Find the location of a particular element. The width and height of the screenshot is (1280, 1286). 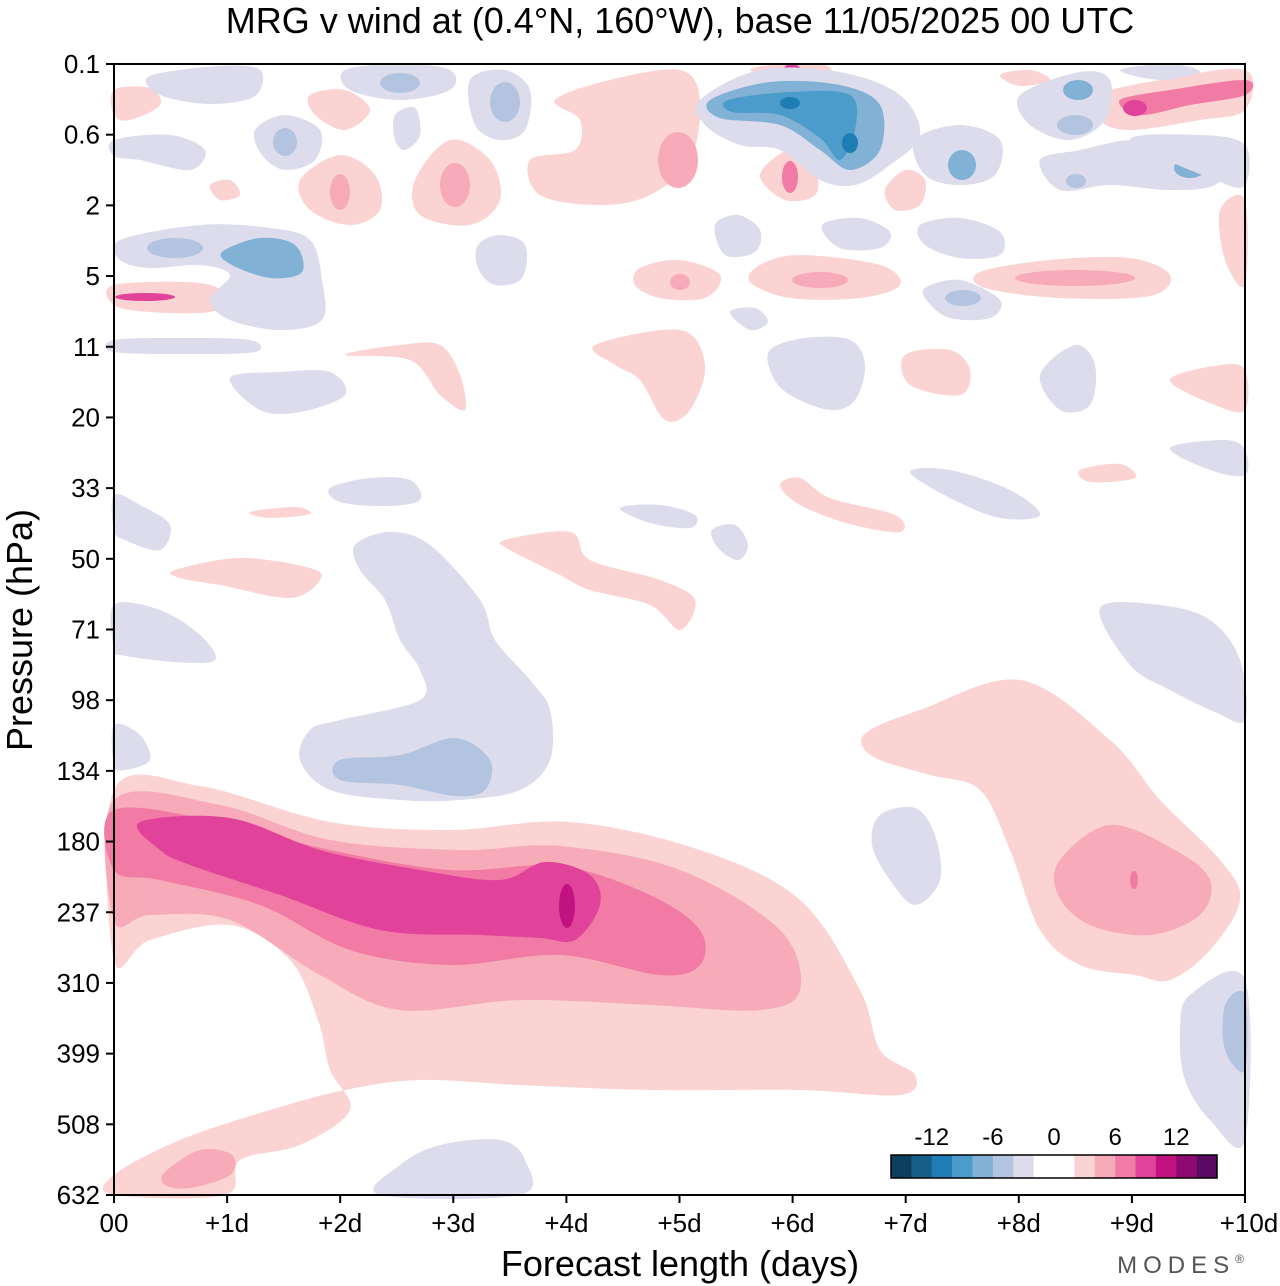

neg-contour-33a is located at coordinates (375, 492).